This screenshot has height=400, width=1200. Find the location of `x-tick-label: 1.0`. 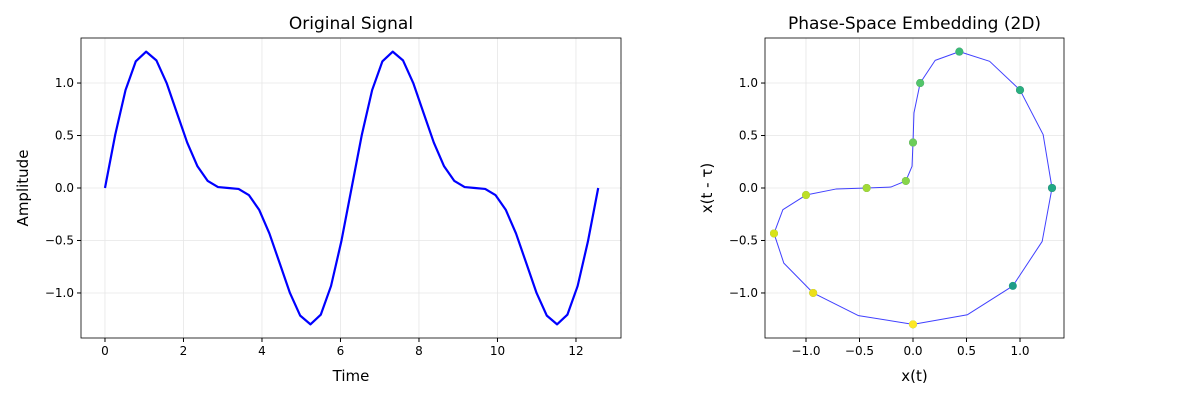

x-tick-label: 1.0 is located at coordinates (1019, 351).